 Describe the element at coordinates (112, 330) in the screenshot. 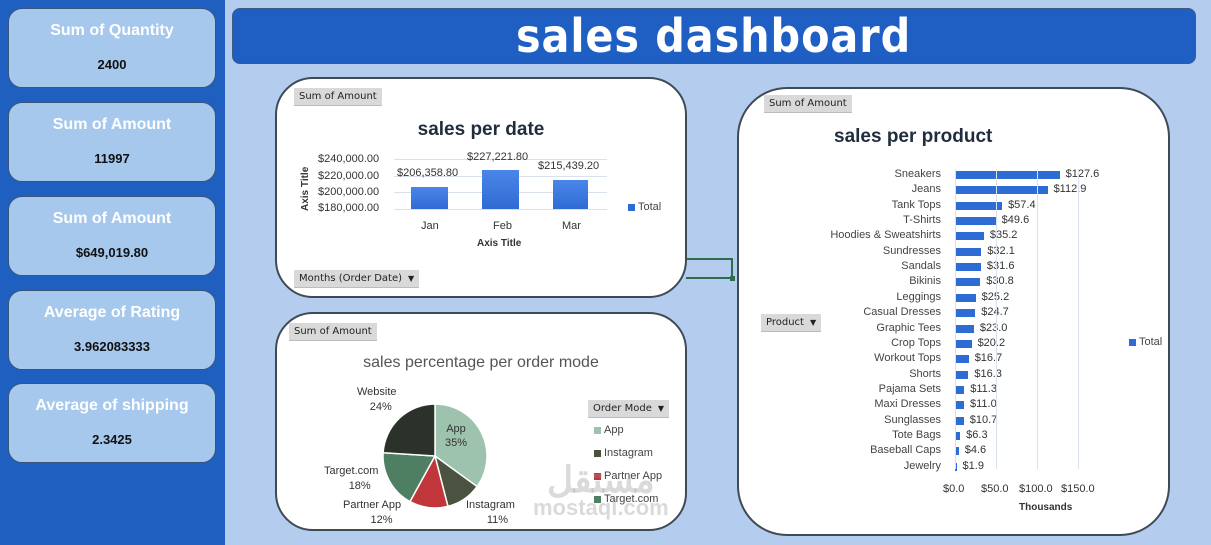

I see `kpi-card-average-rating: Average of Rating 3.962083333` at that location.